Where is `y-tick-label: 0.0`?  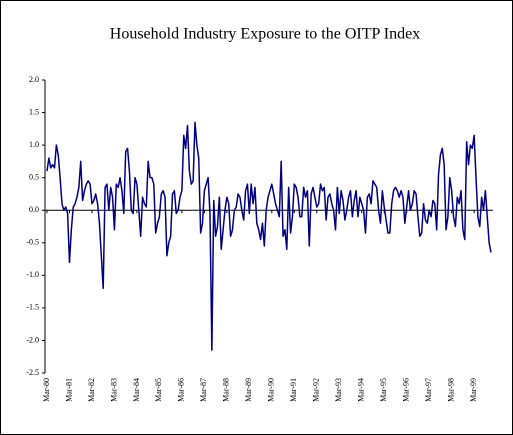 y-tick-label: 0.0 is located at coordinates (34, 209).